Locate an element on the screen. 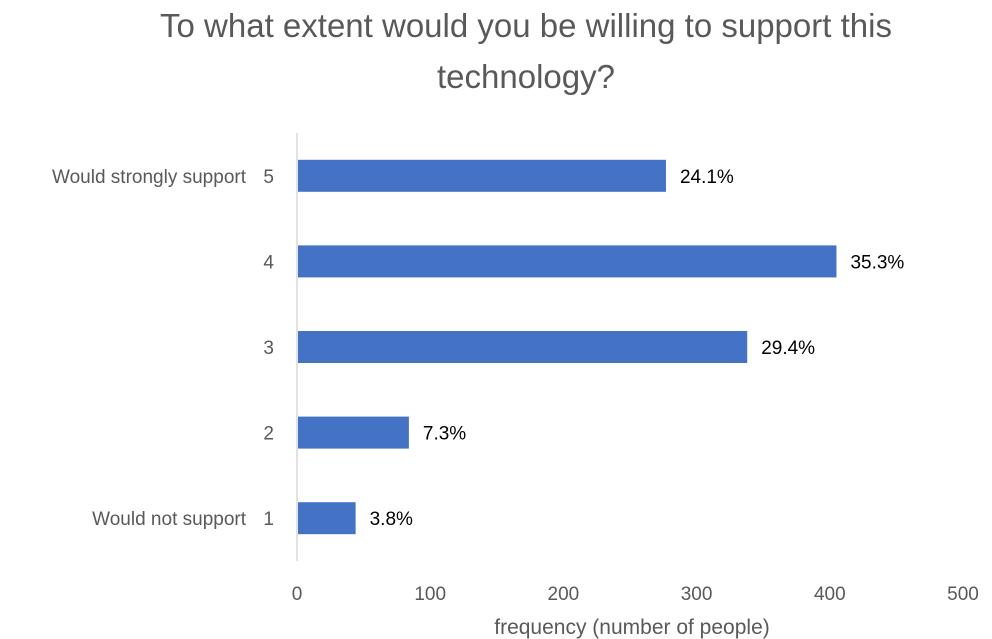  category-label: 2 is located at coordinates (268, 434).